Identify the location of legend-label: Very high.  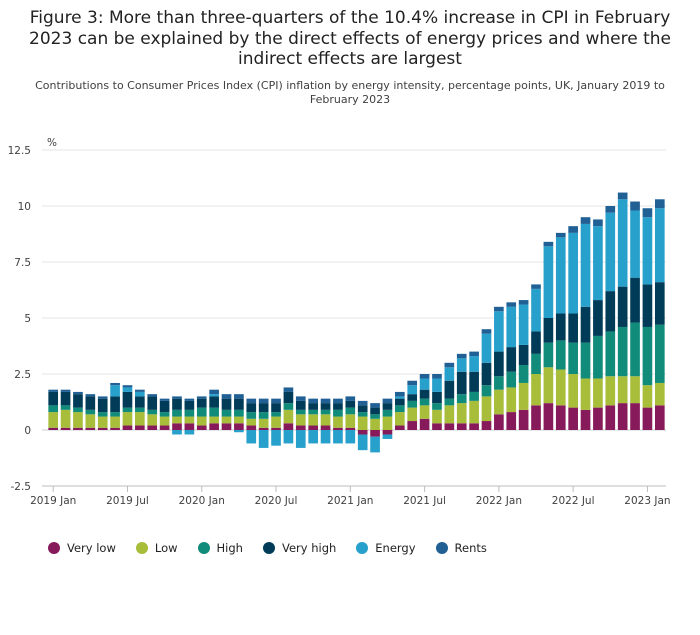
(309, 548).